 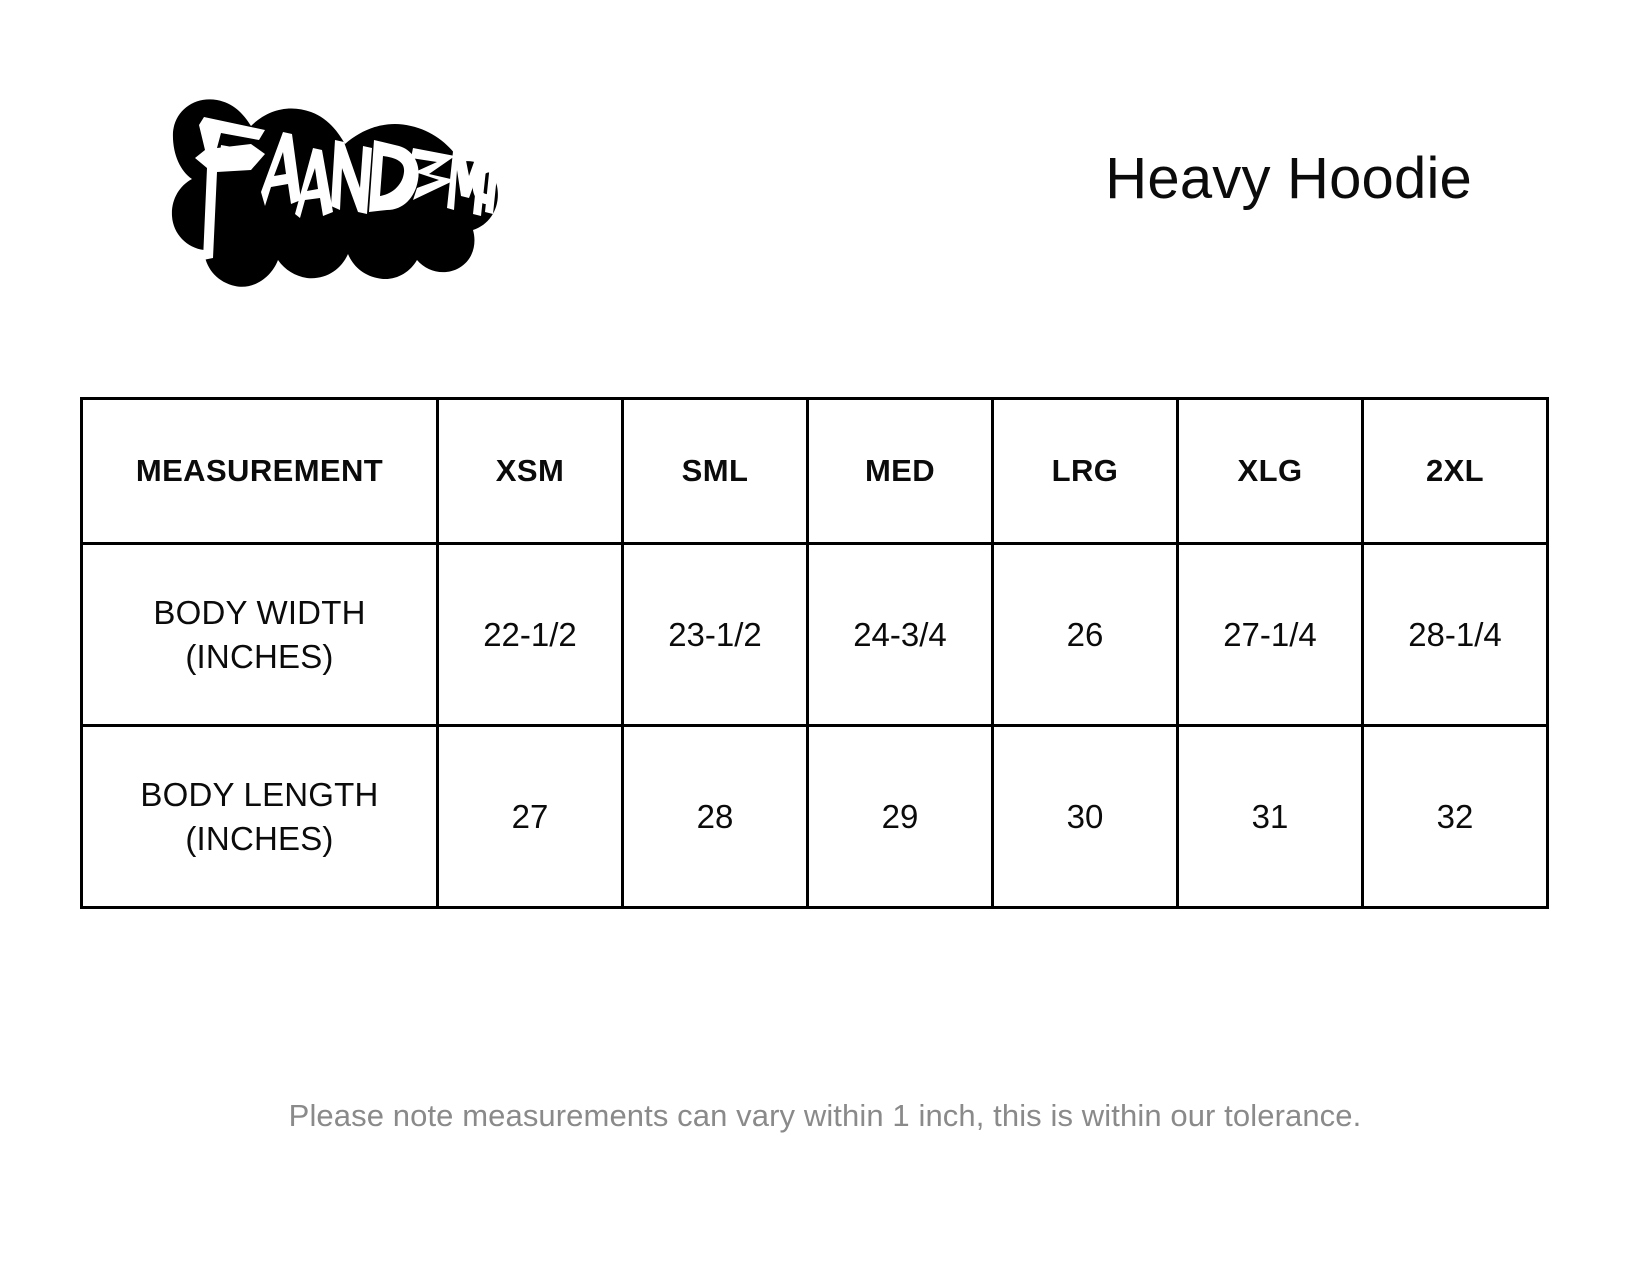 What do you see at coordinates (259, 634) in the screenshot?
I see `row-label-body-width: BODY WIDTH (INCHES)` at bounding box center [259, 634].